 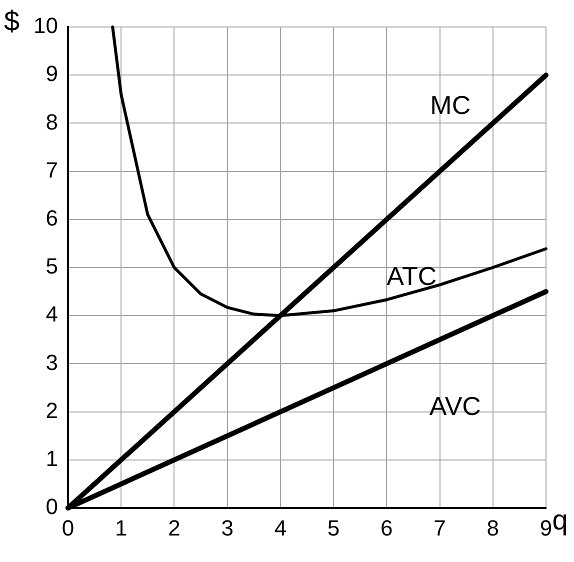 I want to click on x-tick-label: 6, so click(x=386, y=527).